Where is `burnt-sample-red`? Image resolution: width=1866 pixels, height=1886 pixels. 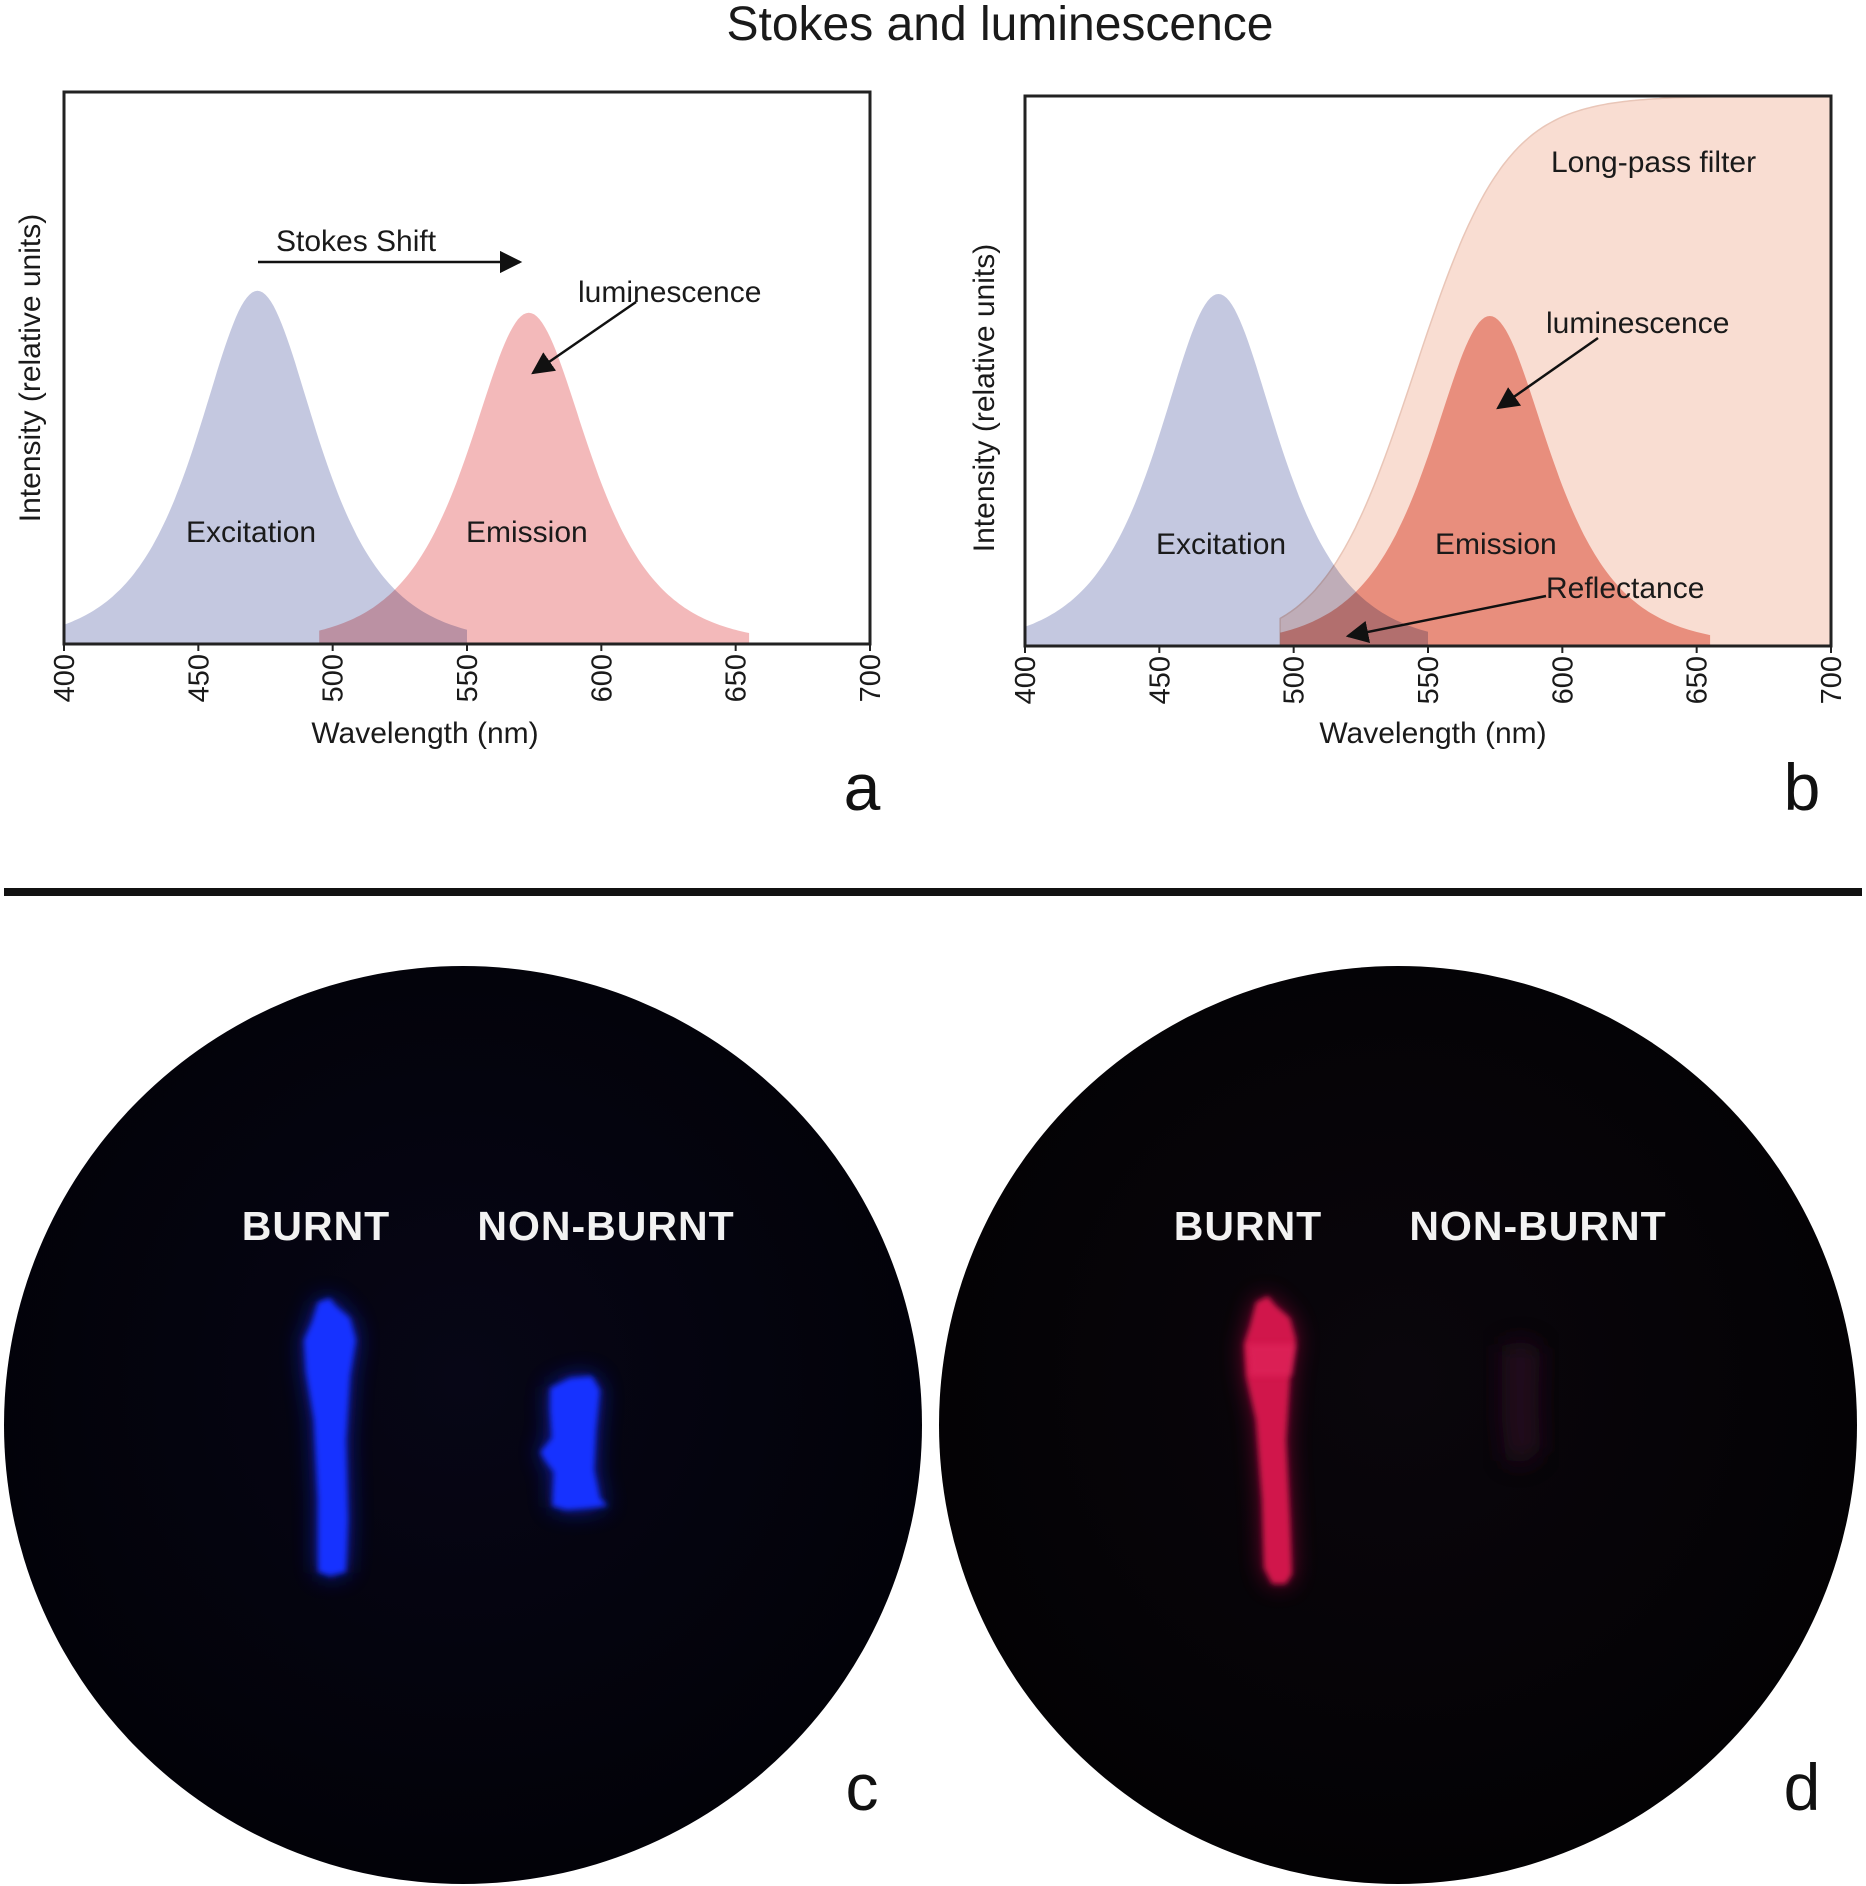 burnt-sample-red is located at coordinates (1270, 1440).